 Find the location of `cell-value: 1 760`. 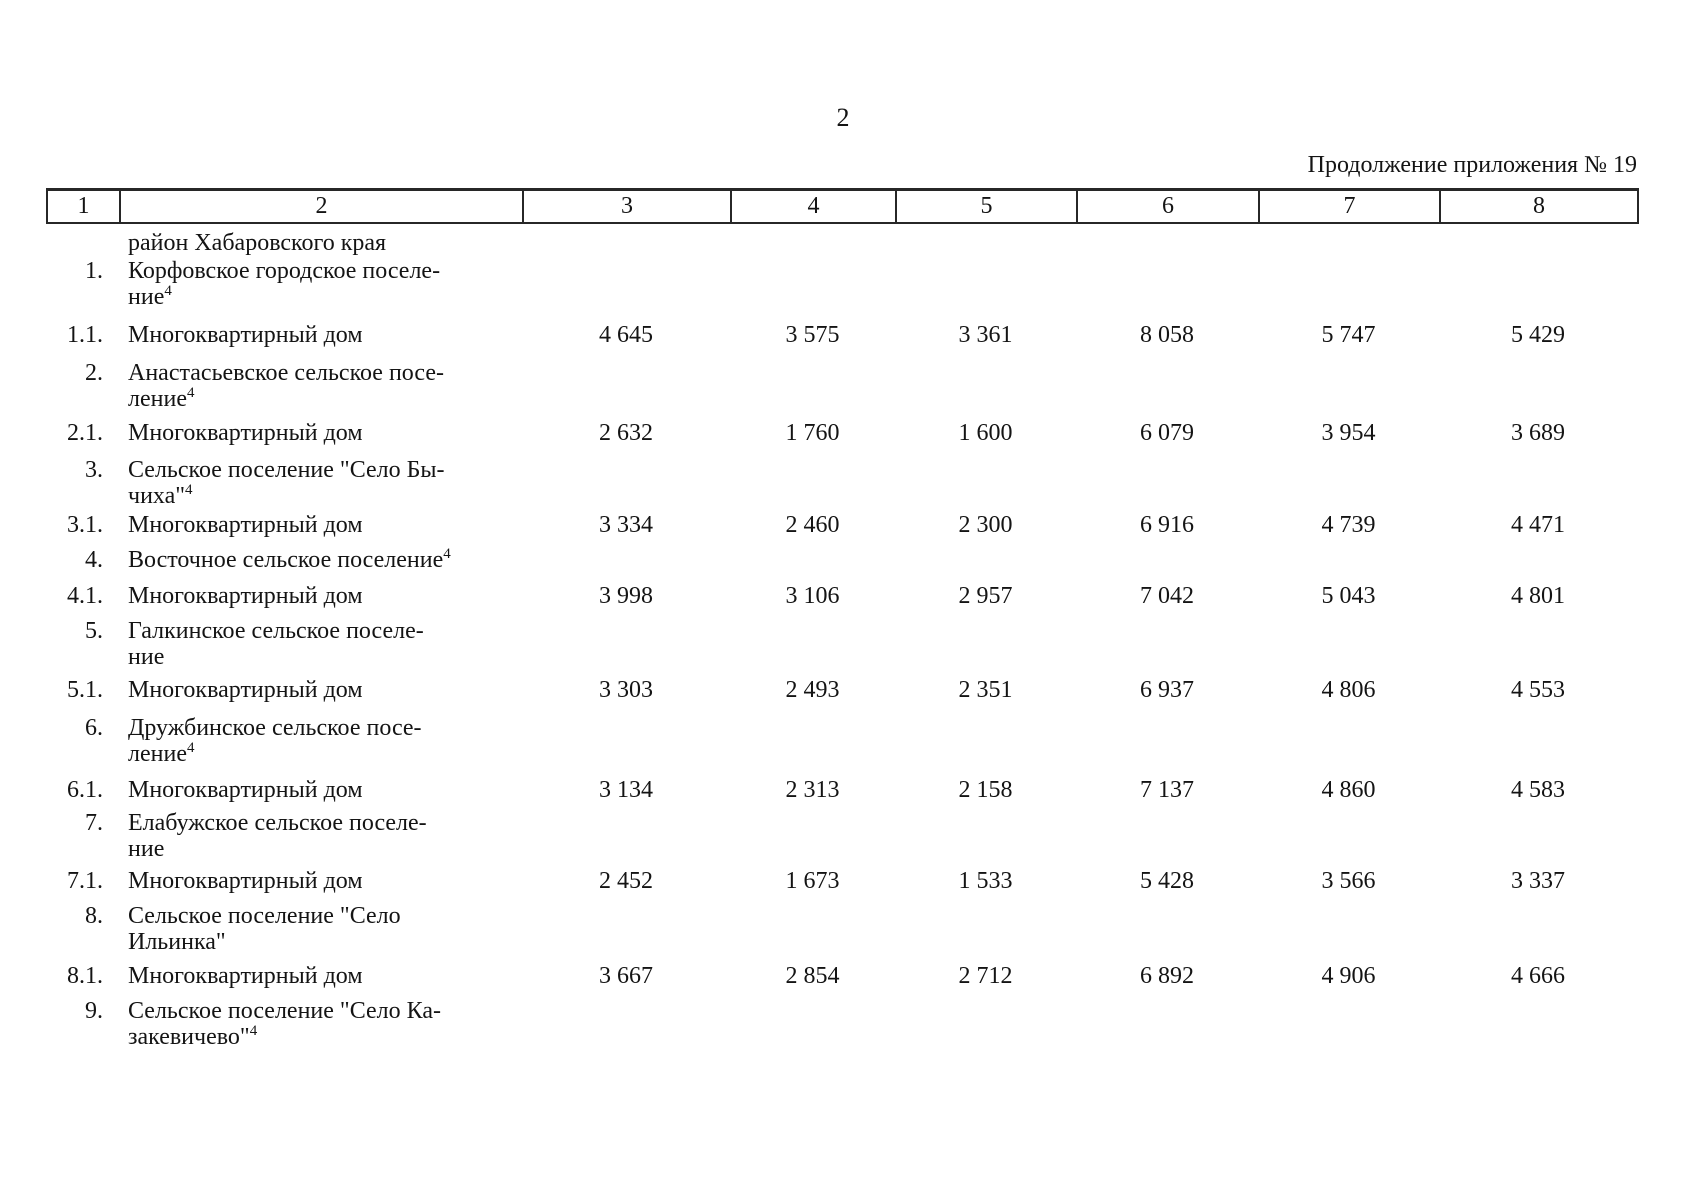

cell-value: 1 760 is located at coordinates (812, 433).